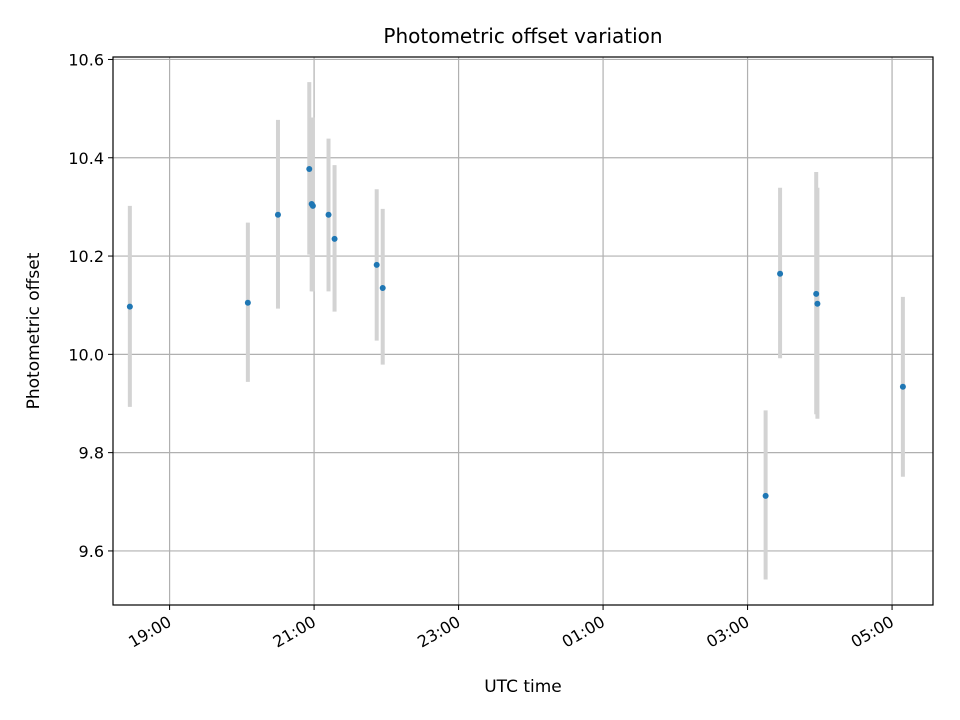 The width and height of the screenshot is (960, 720). Describe the element at coordinates (86, 256) in the screenshot. I see `y-tick-label: 10.2` at that location.